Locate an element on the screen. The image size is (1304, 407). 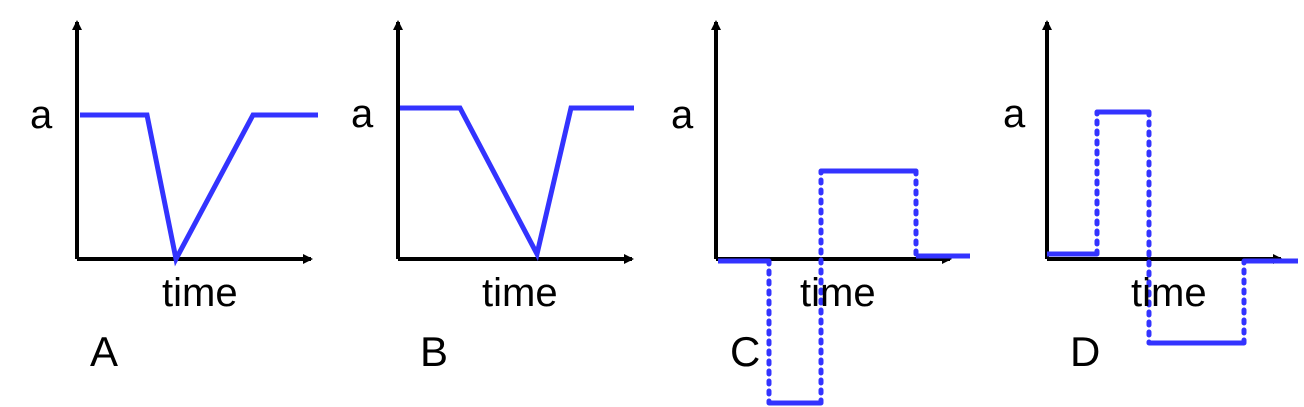
panel-c-x-axis-label: time is located at coordinates (838, 293).